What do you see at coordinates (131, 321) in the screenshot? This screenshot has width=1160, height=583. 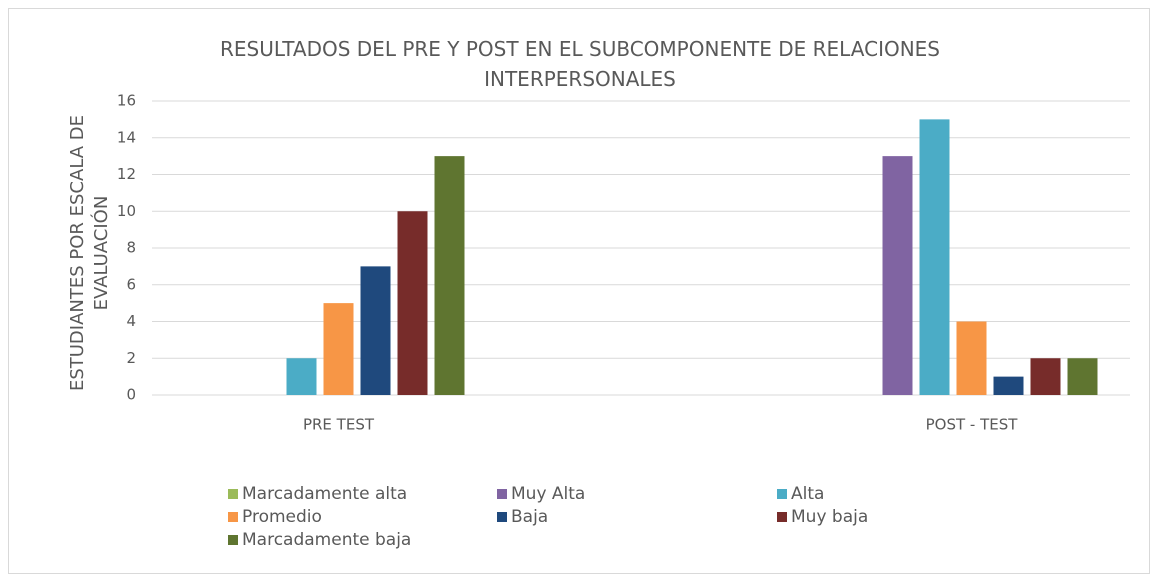 I see `y-tick-label: 4` at bounding box center [131, 321].